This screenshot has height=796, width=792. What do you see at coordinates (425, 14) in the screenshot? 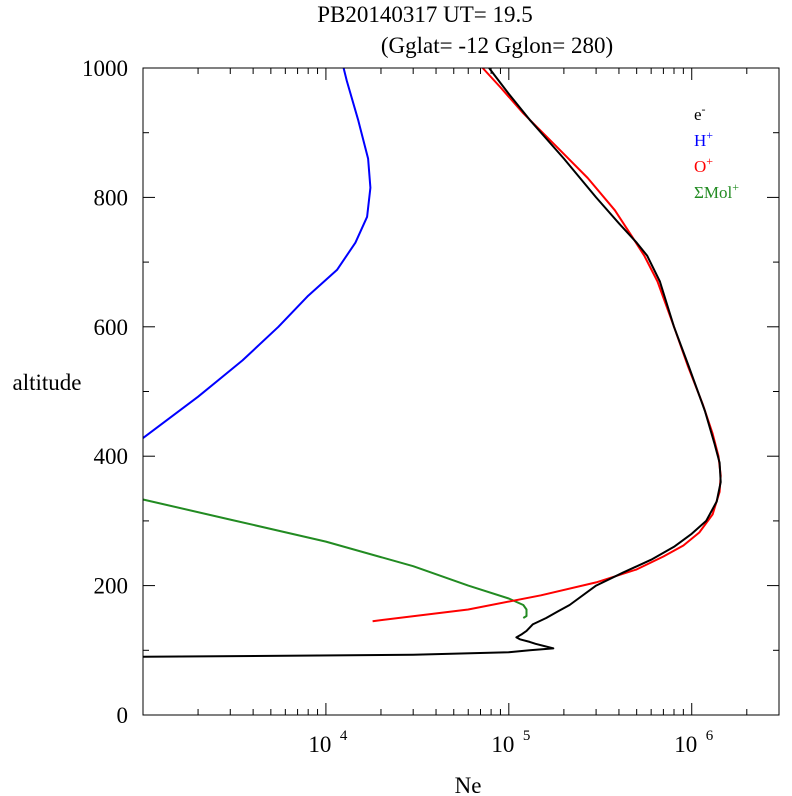
I see `chart-title: PB20140317 UT= 19.5` at bounding box center [425, 14].